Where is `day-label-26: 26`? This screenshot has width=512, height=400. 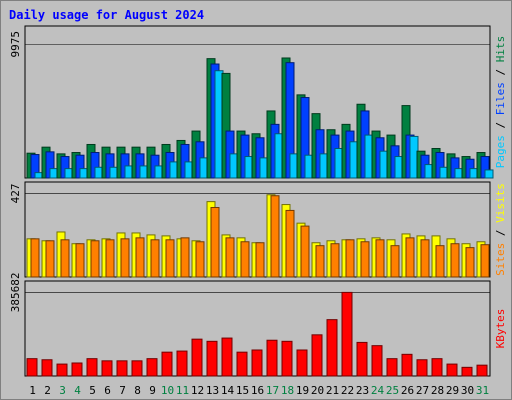
day-label-26: 26 is located at coordinates (407, 390).